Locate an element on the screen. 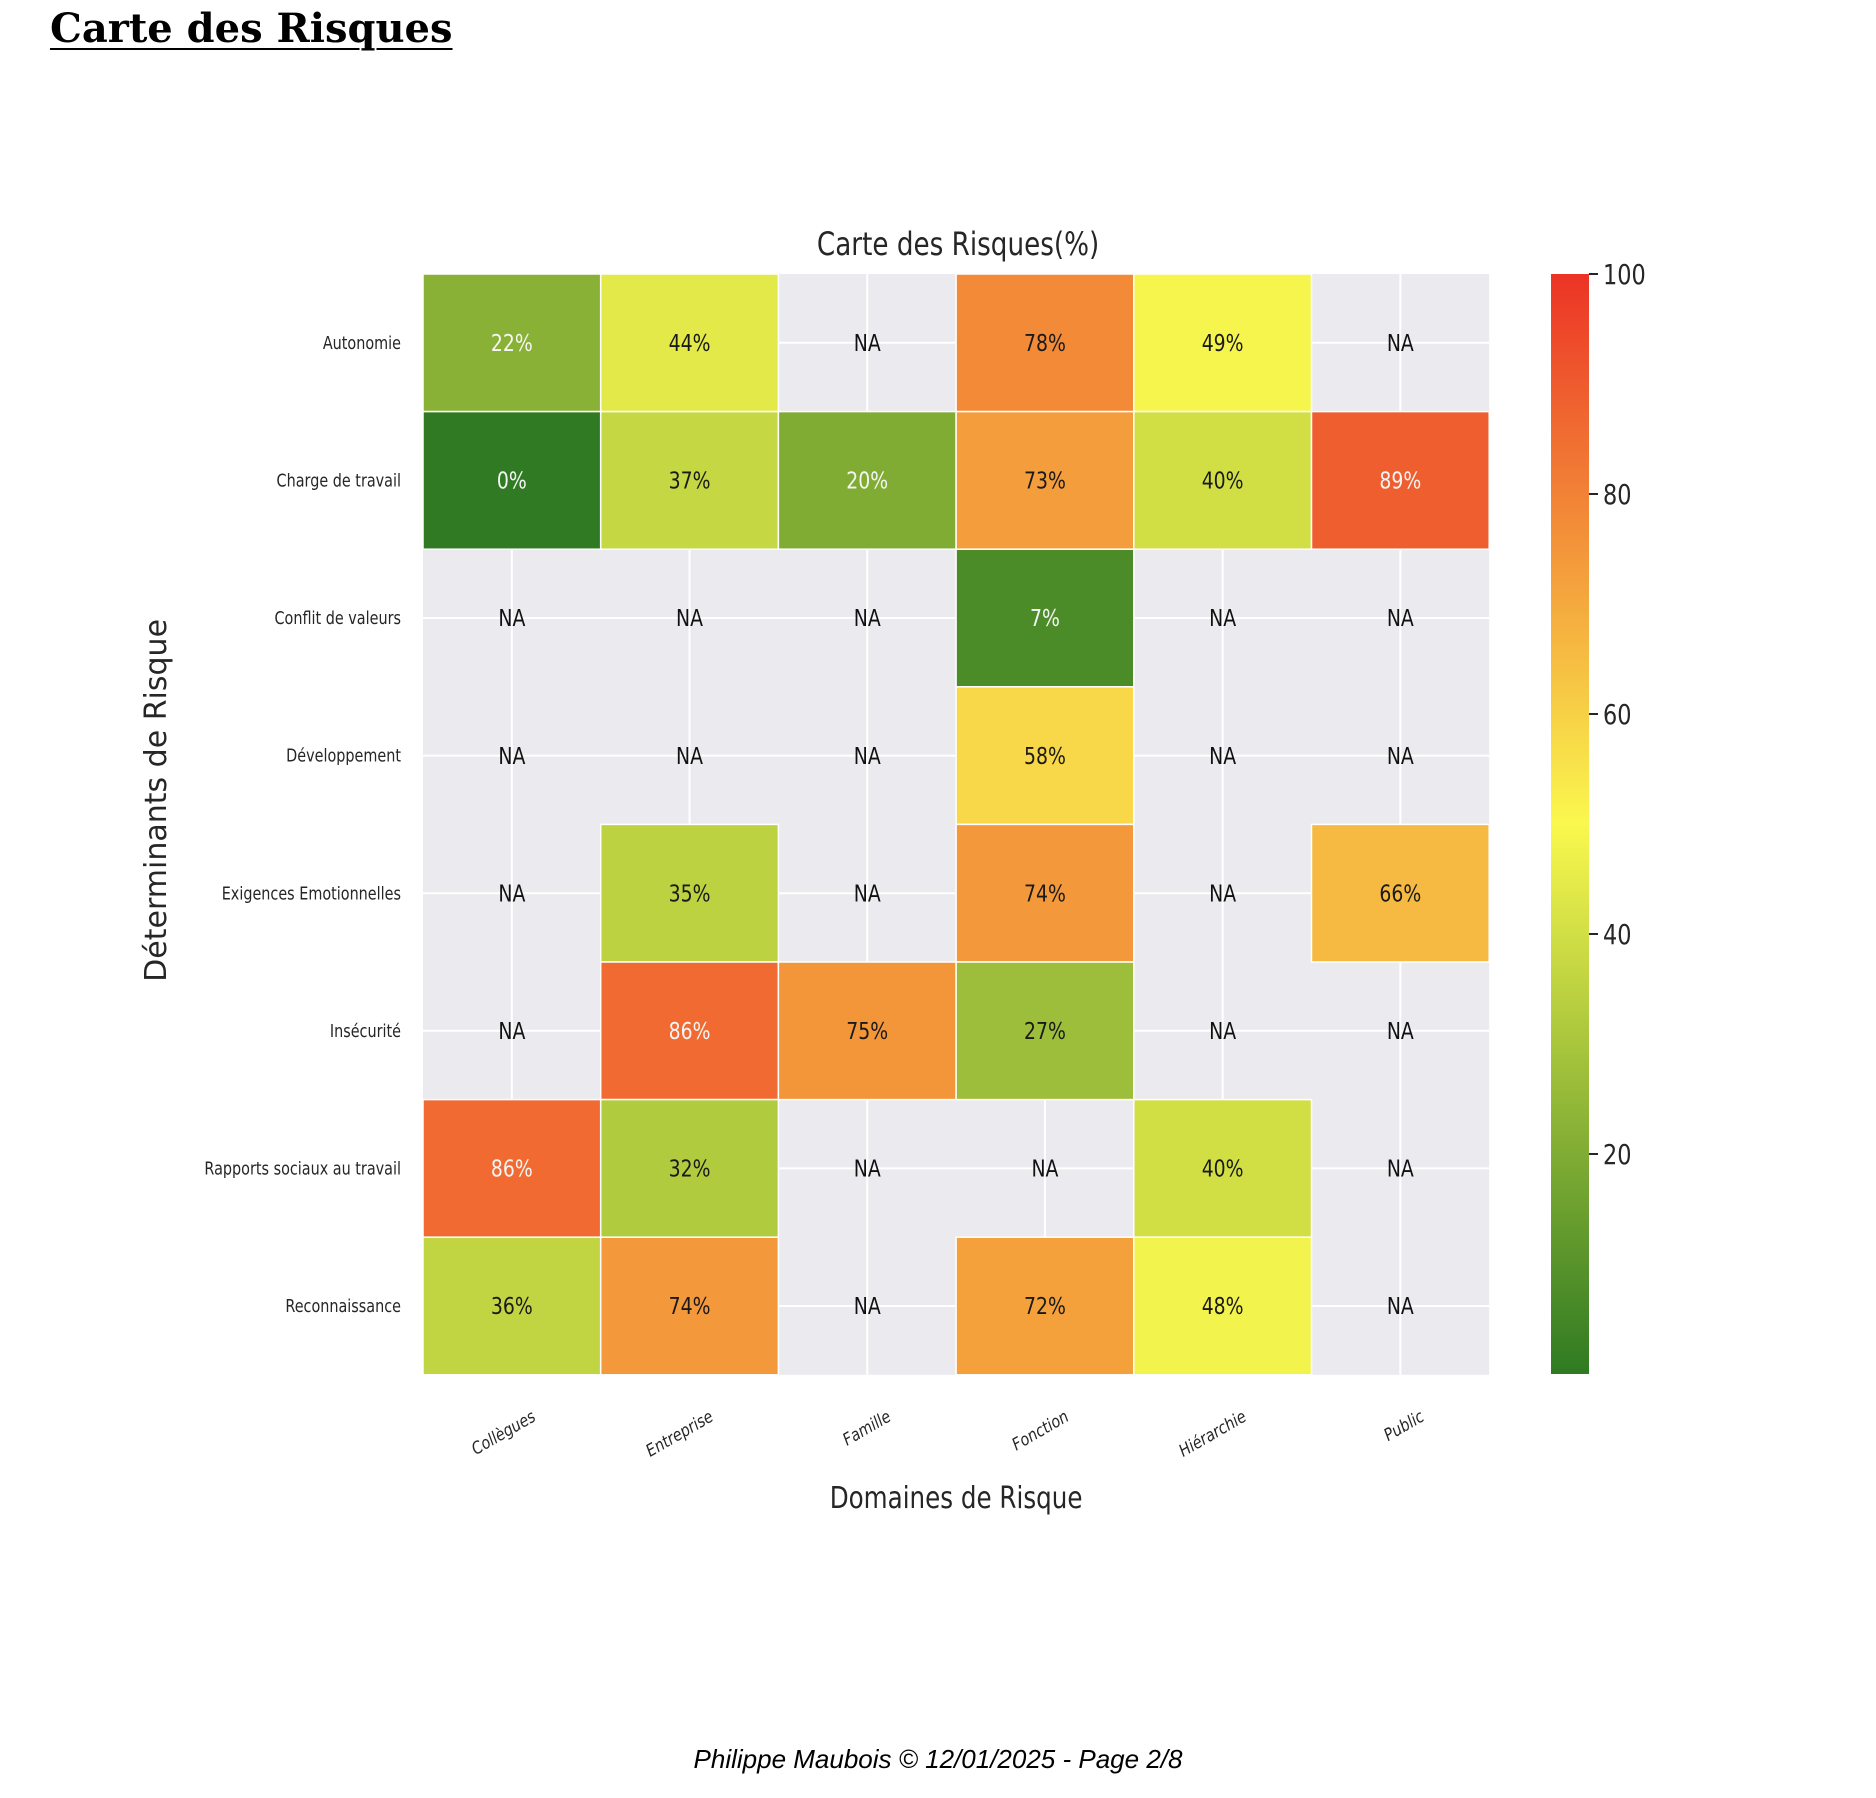 The width and height of the screenshot is (1876, 1798). cell-value-label: 66% is located at coordinates (1400, 893).